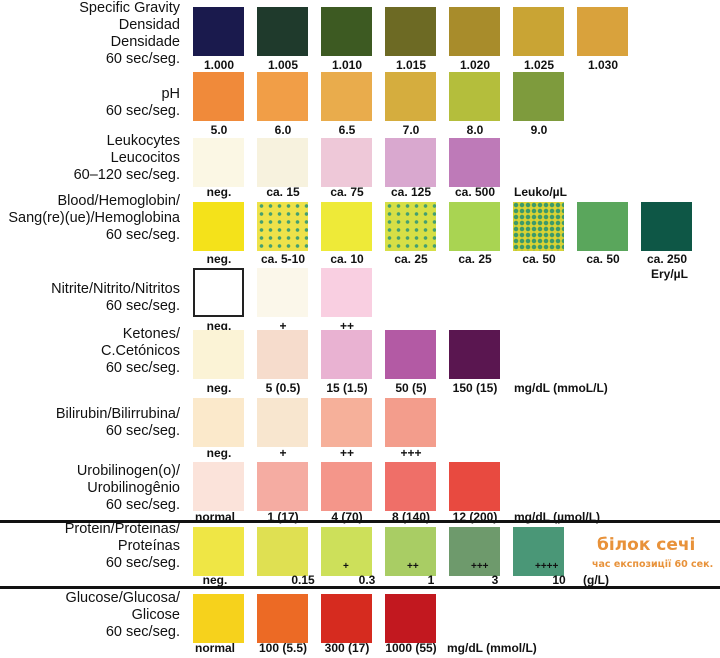 This screenshot has width=720, height=658. What do you see at coordinates (283, 259) in the screenshot?
I see `blood-value-1: ca. 5-10` at bounding box center [283, 259].